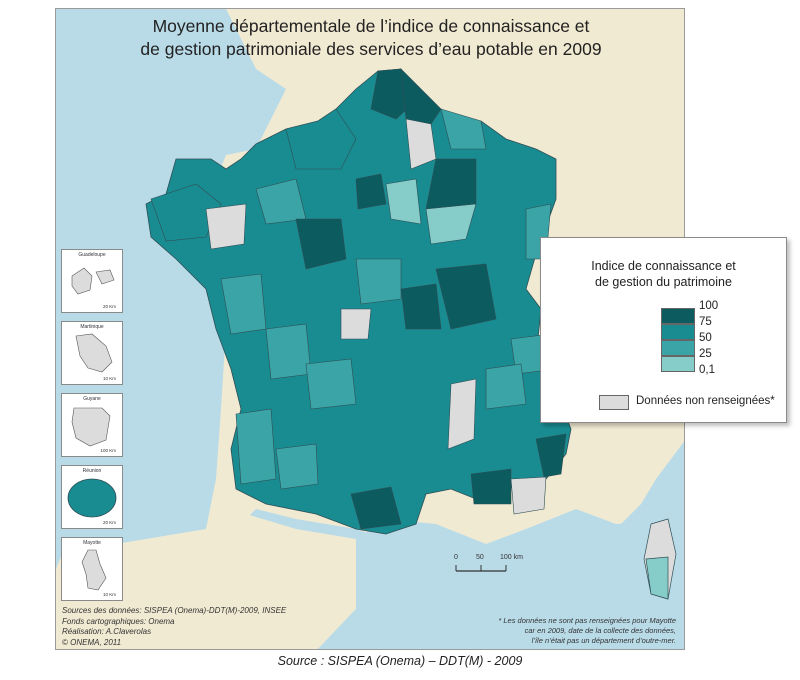  What do you see at coordinates (480, 557) in the screenshot?
I see `scale-label-50: 50` at bounding box center [480, 557].